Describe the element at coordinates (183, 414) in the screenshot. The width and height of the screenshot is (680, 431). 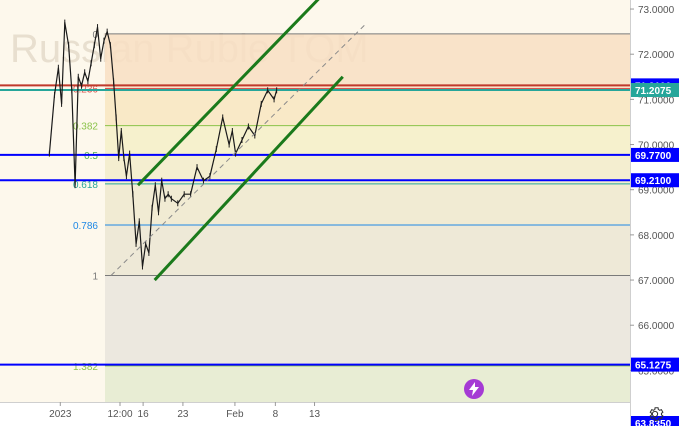
I see `x-tick-label: 23` at that location.